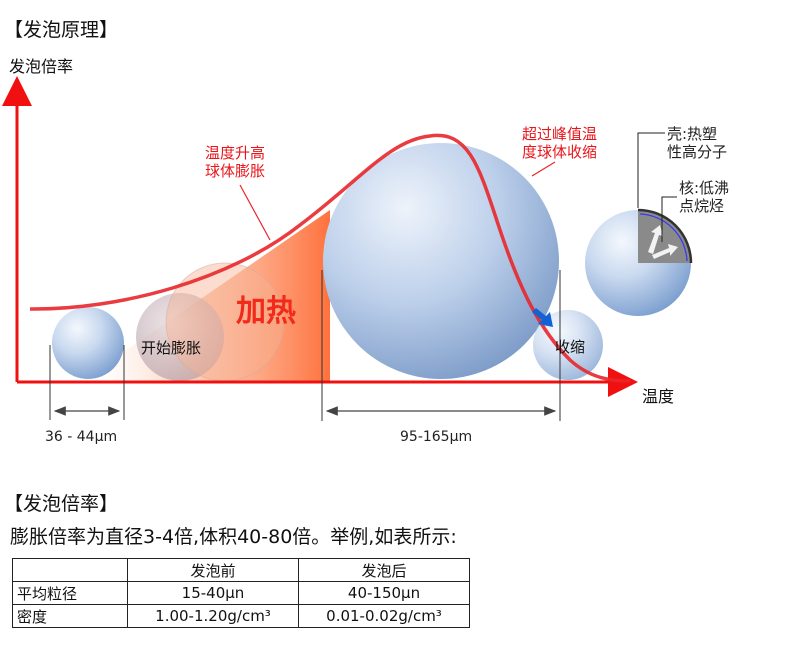 The height and width of the screenshot is (657, 790). What do you see at coordinates (704, 188) in the screenshot?
I see `annotation-core-line1: 核:低沸` at bounding box center [704, 188].